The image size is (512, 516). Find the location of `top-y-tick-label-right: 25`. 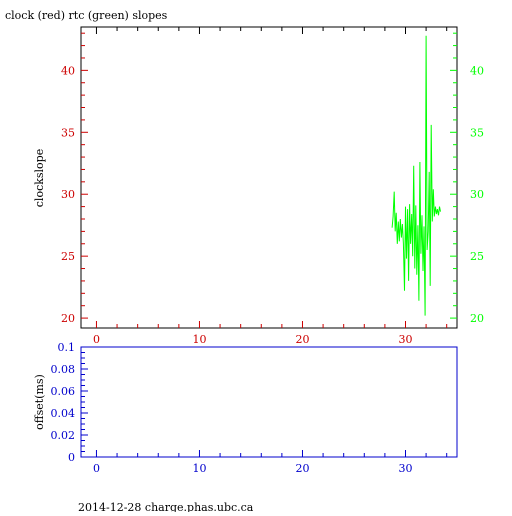

top-y-tick-label-right: 25 is located at coordinates (477, 256).